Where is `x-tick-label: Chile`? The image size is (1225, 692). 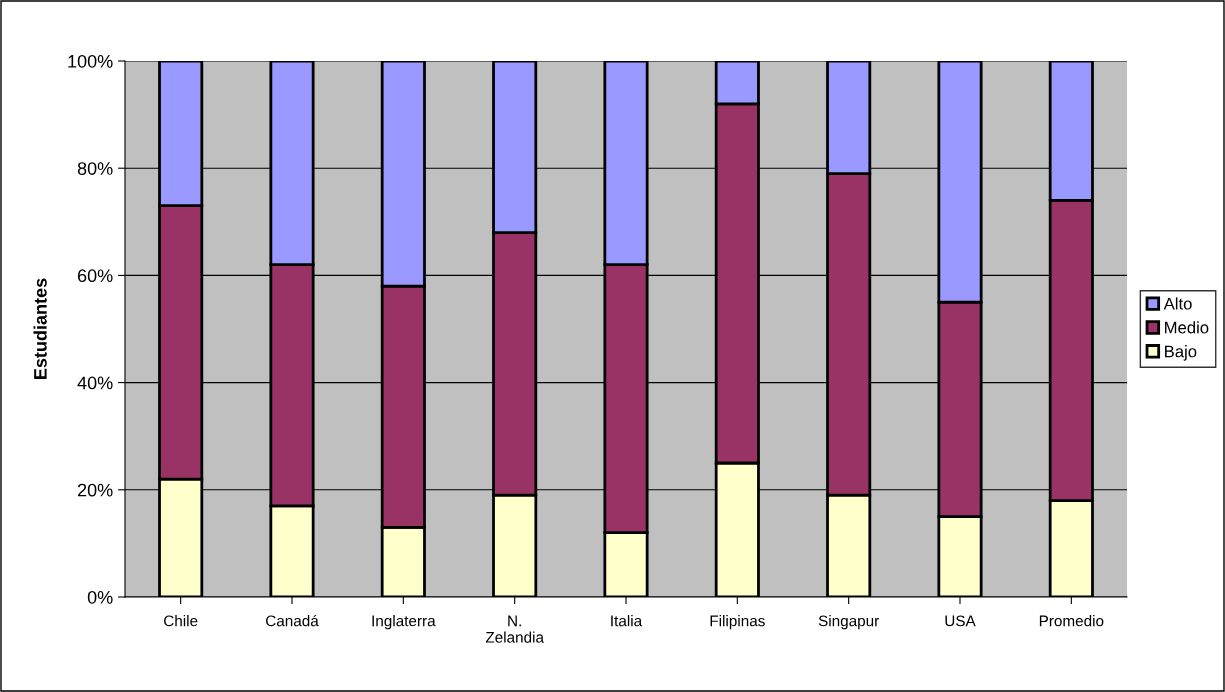
x-tick-label: Chile is located at coordinates (181, 621).